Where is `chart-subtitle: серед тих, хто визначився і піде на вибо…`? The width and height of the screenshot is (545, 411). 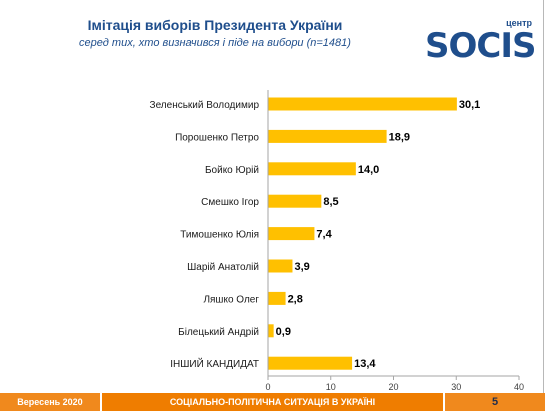
chart-subtitle: серед тих, хто визначився і піде на вибо… is located at coordinates (215, 43).